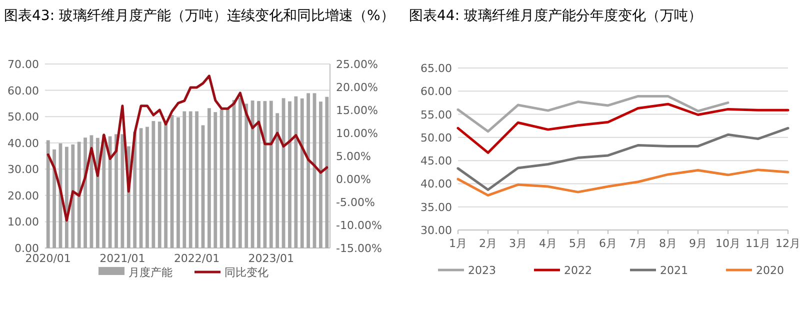  I want to click on legend-item: 月度产能, so click(135, 272).